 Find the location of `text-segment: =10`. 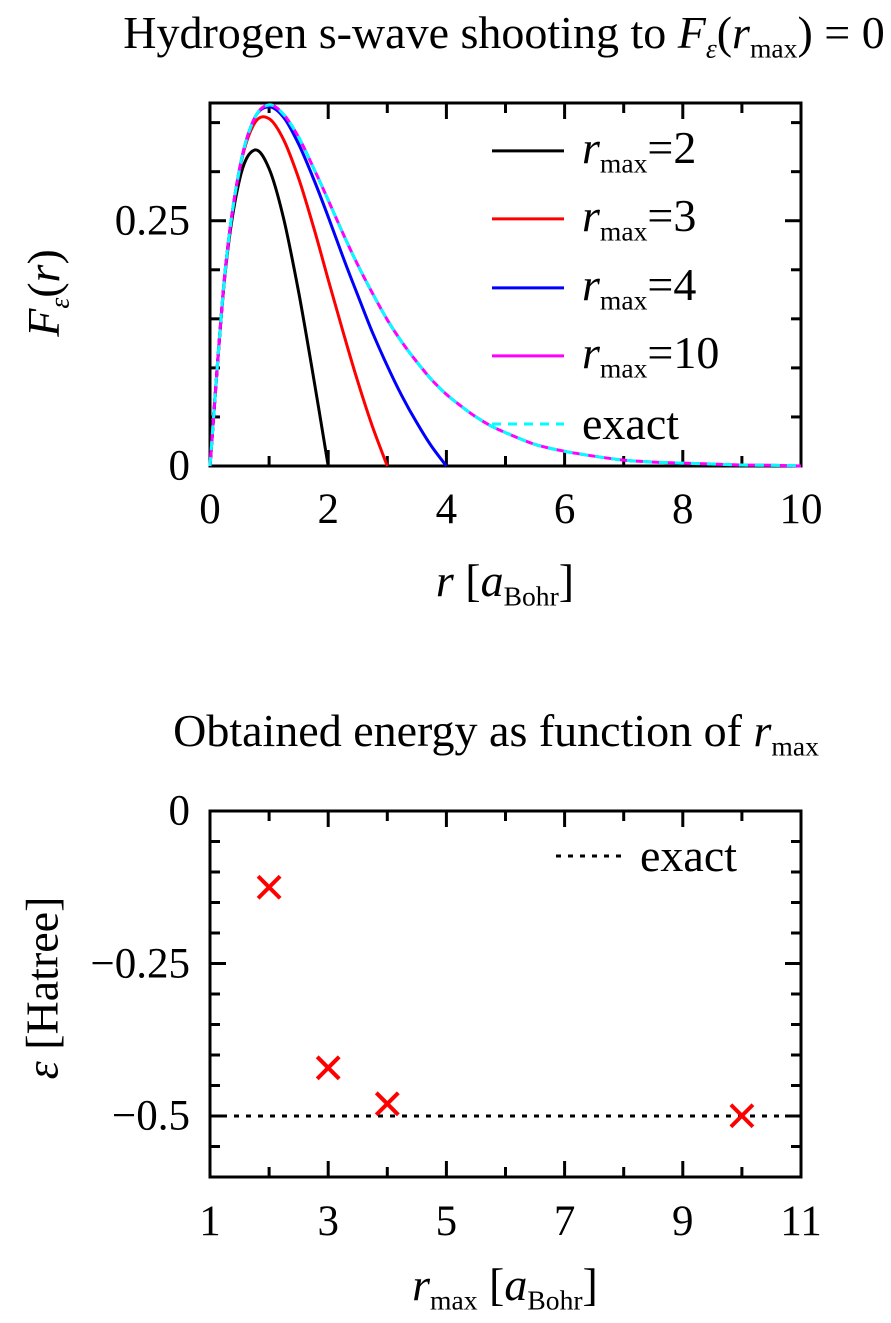

text-segment: =10 is located at coordinates (683, 352).